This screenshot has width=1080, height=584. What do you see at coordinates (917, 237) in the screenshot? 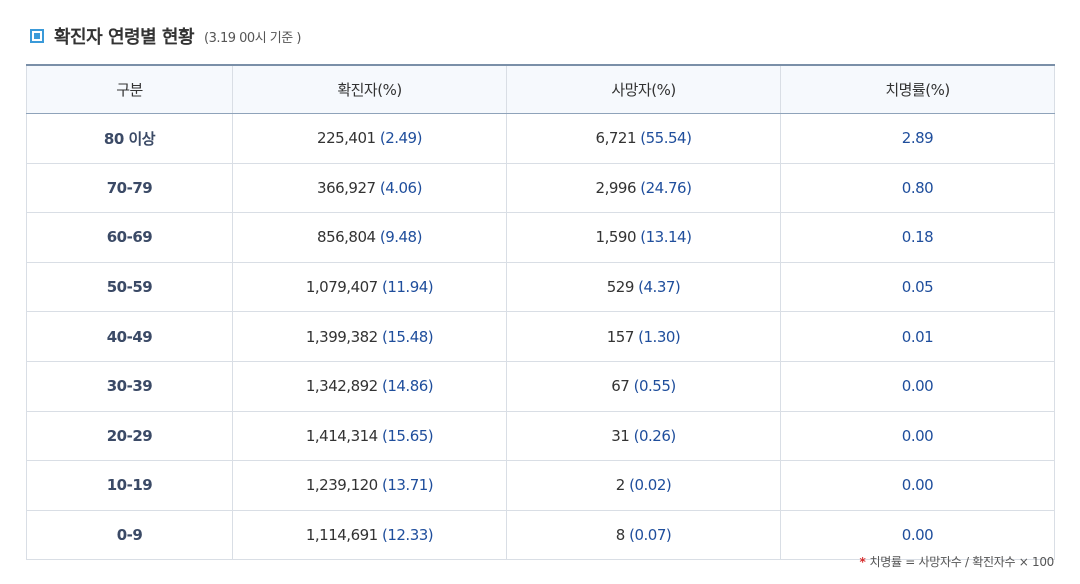
I see `cell-fatality-rate: 0.18` at bounding box center [917, 237].